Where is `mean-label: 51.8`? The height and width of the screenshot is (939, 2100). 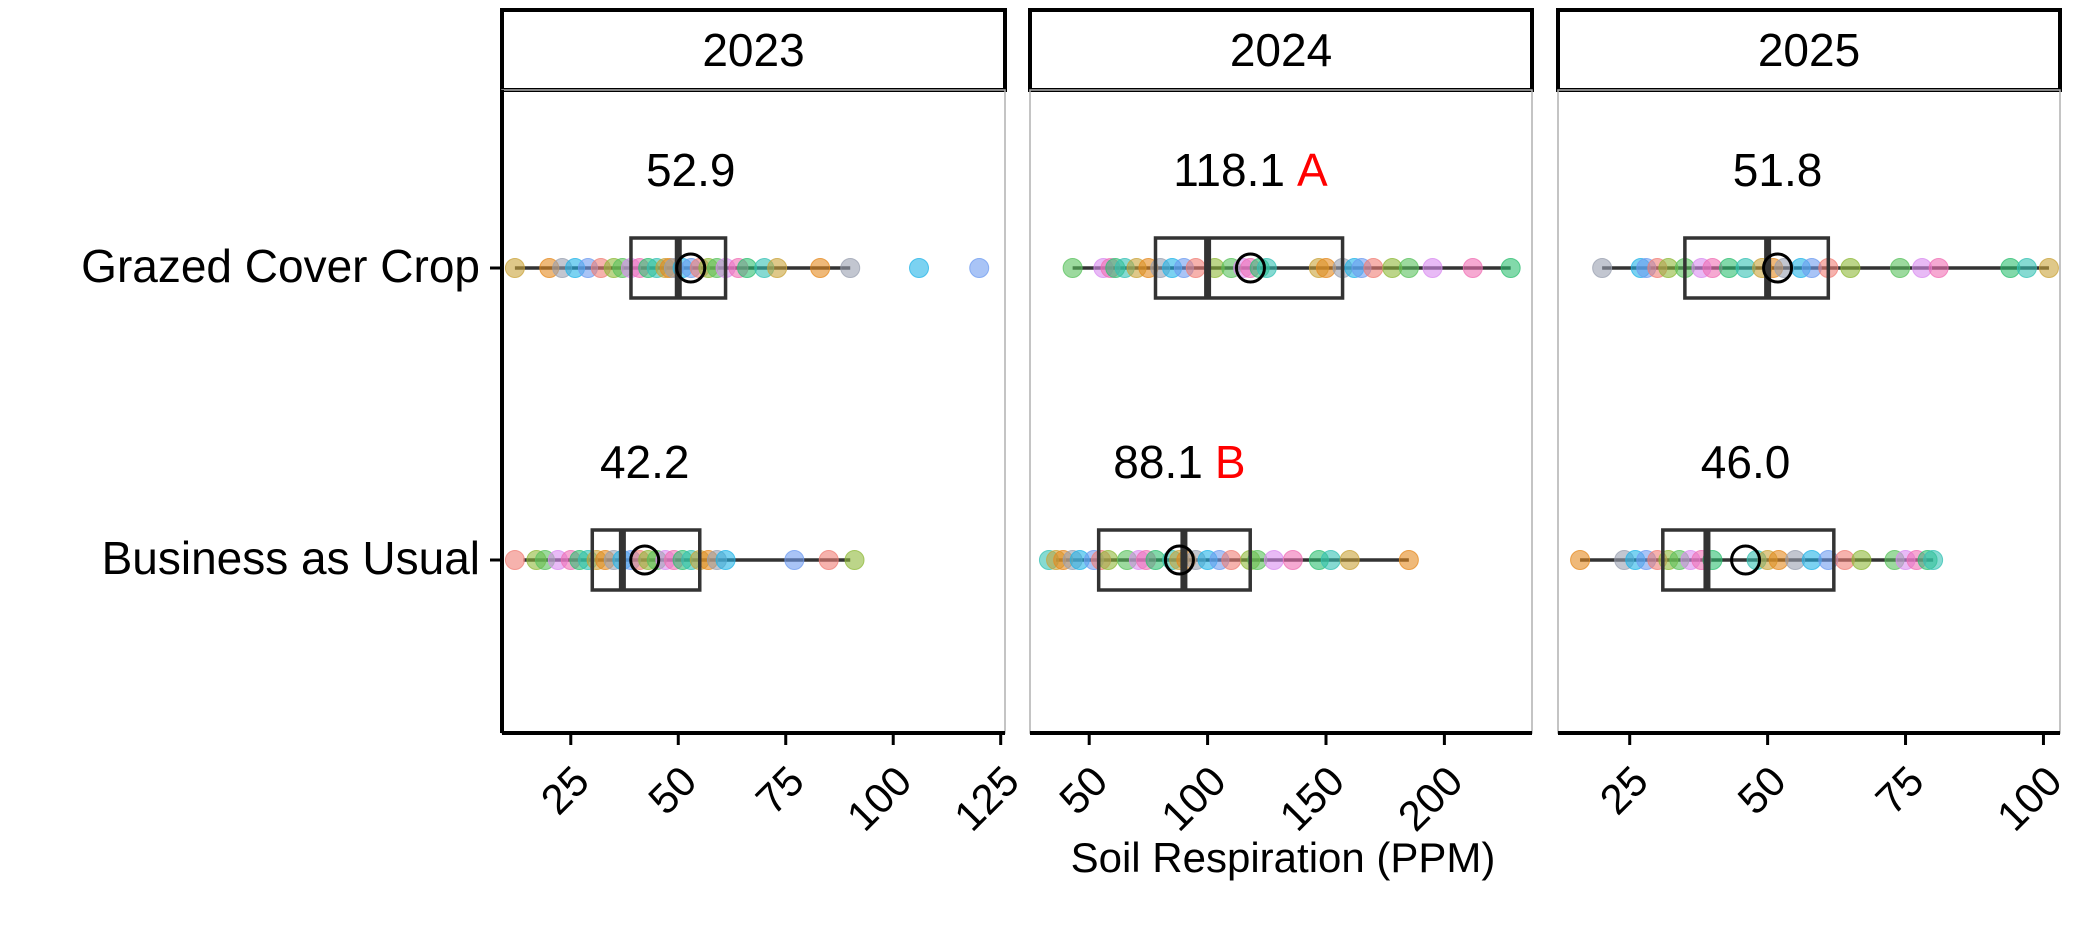
mean-label: 51.8 is located at coordinates (1778, 170).